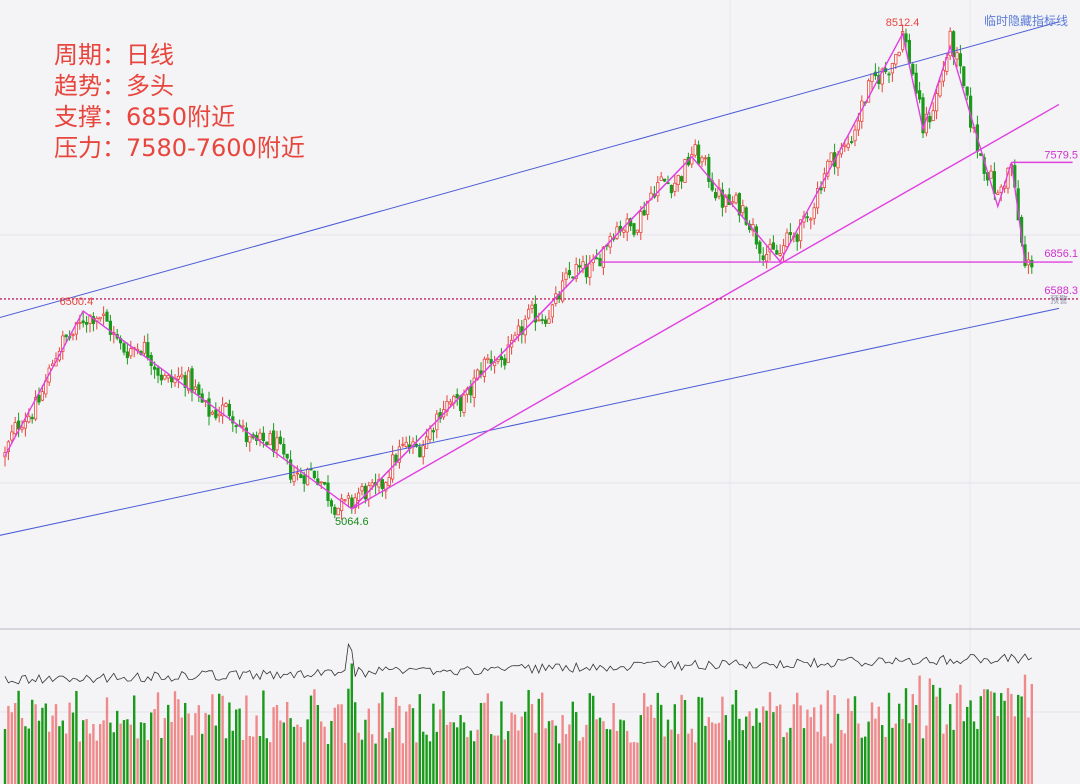 This screenshot has width=1080, height=784. What do you see at coordinates (1059, 300) in the screenshot?
I see `label-small_tag: 预警` at bounding box center [1059, 300].